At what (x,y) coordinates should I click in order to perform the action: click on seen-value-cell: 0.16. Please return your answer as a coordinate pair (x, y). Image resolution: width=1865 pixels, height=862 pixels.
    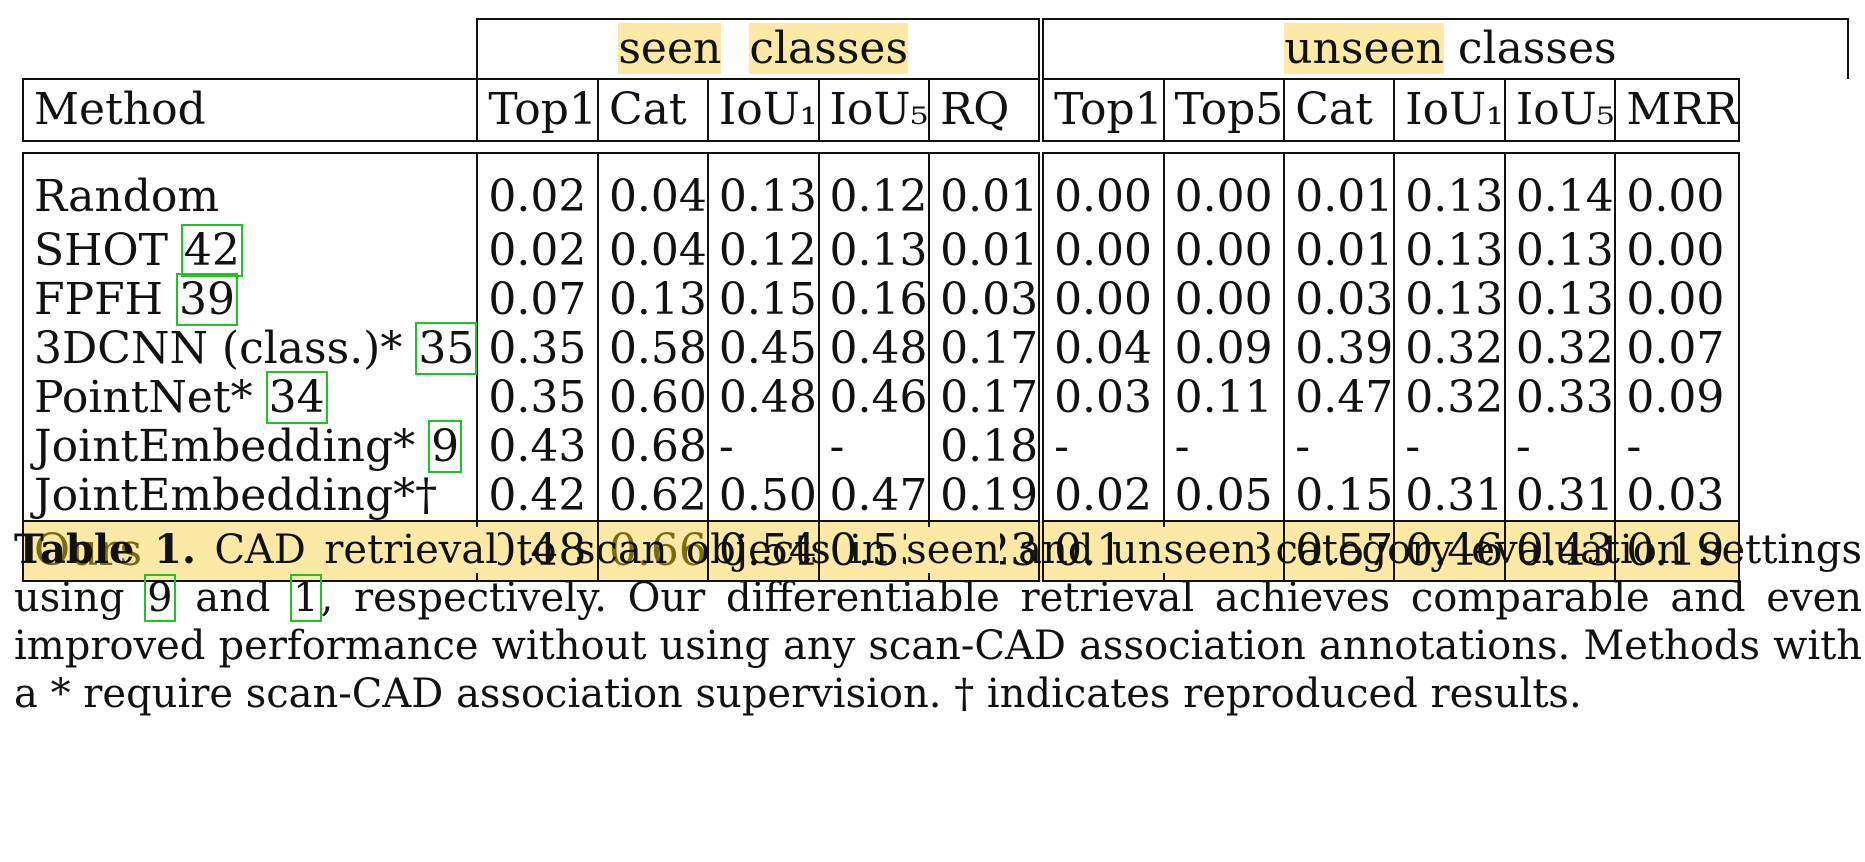
    Looking at the image, I should click on (873, 299).